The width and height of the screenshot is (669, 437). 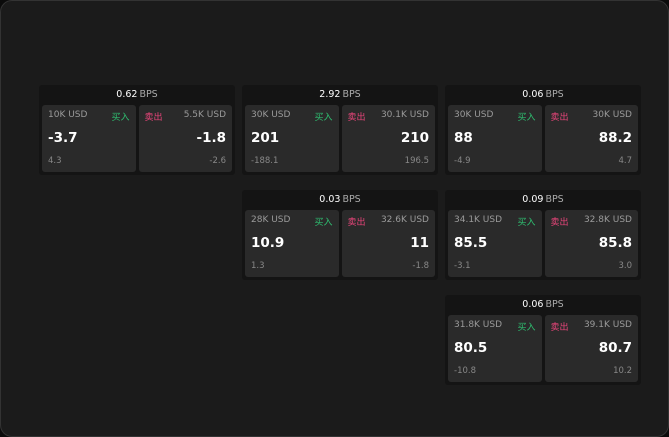 What do you see at coordinates (622, 371) in the screenshot?
I see `ask-change: 10.2` at bounding box center [622, 371].